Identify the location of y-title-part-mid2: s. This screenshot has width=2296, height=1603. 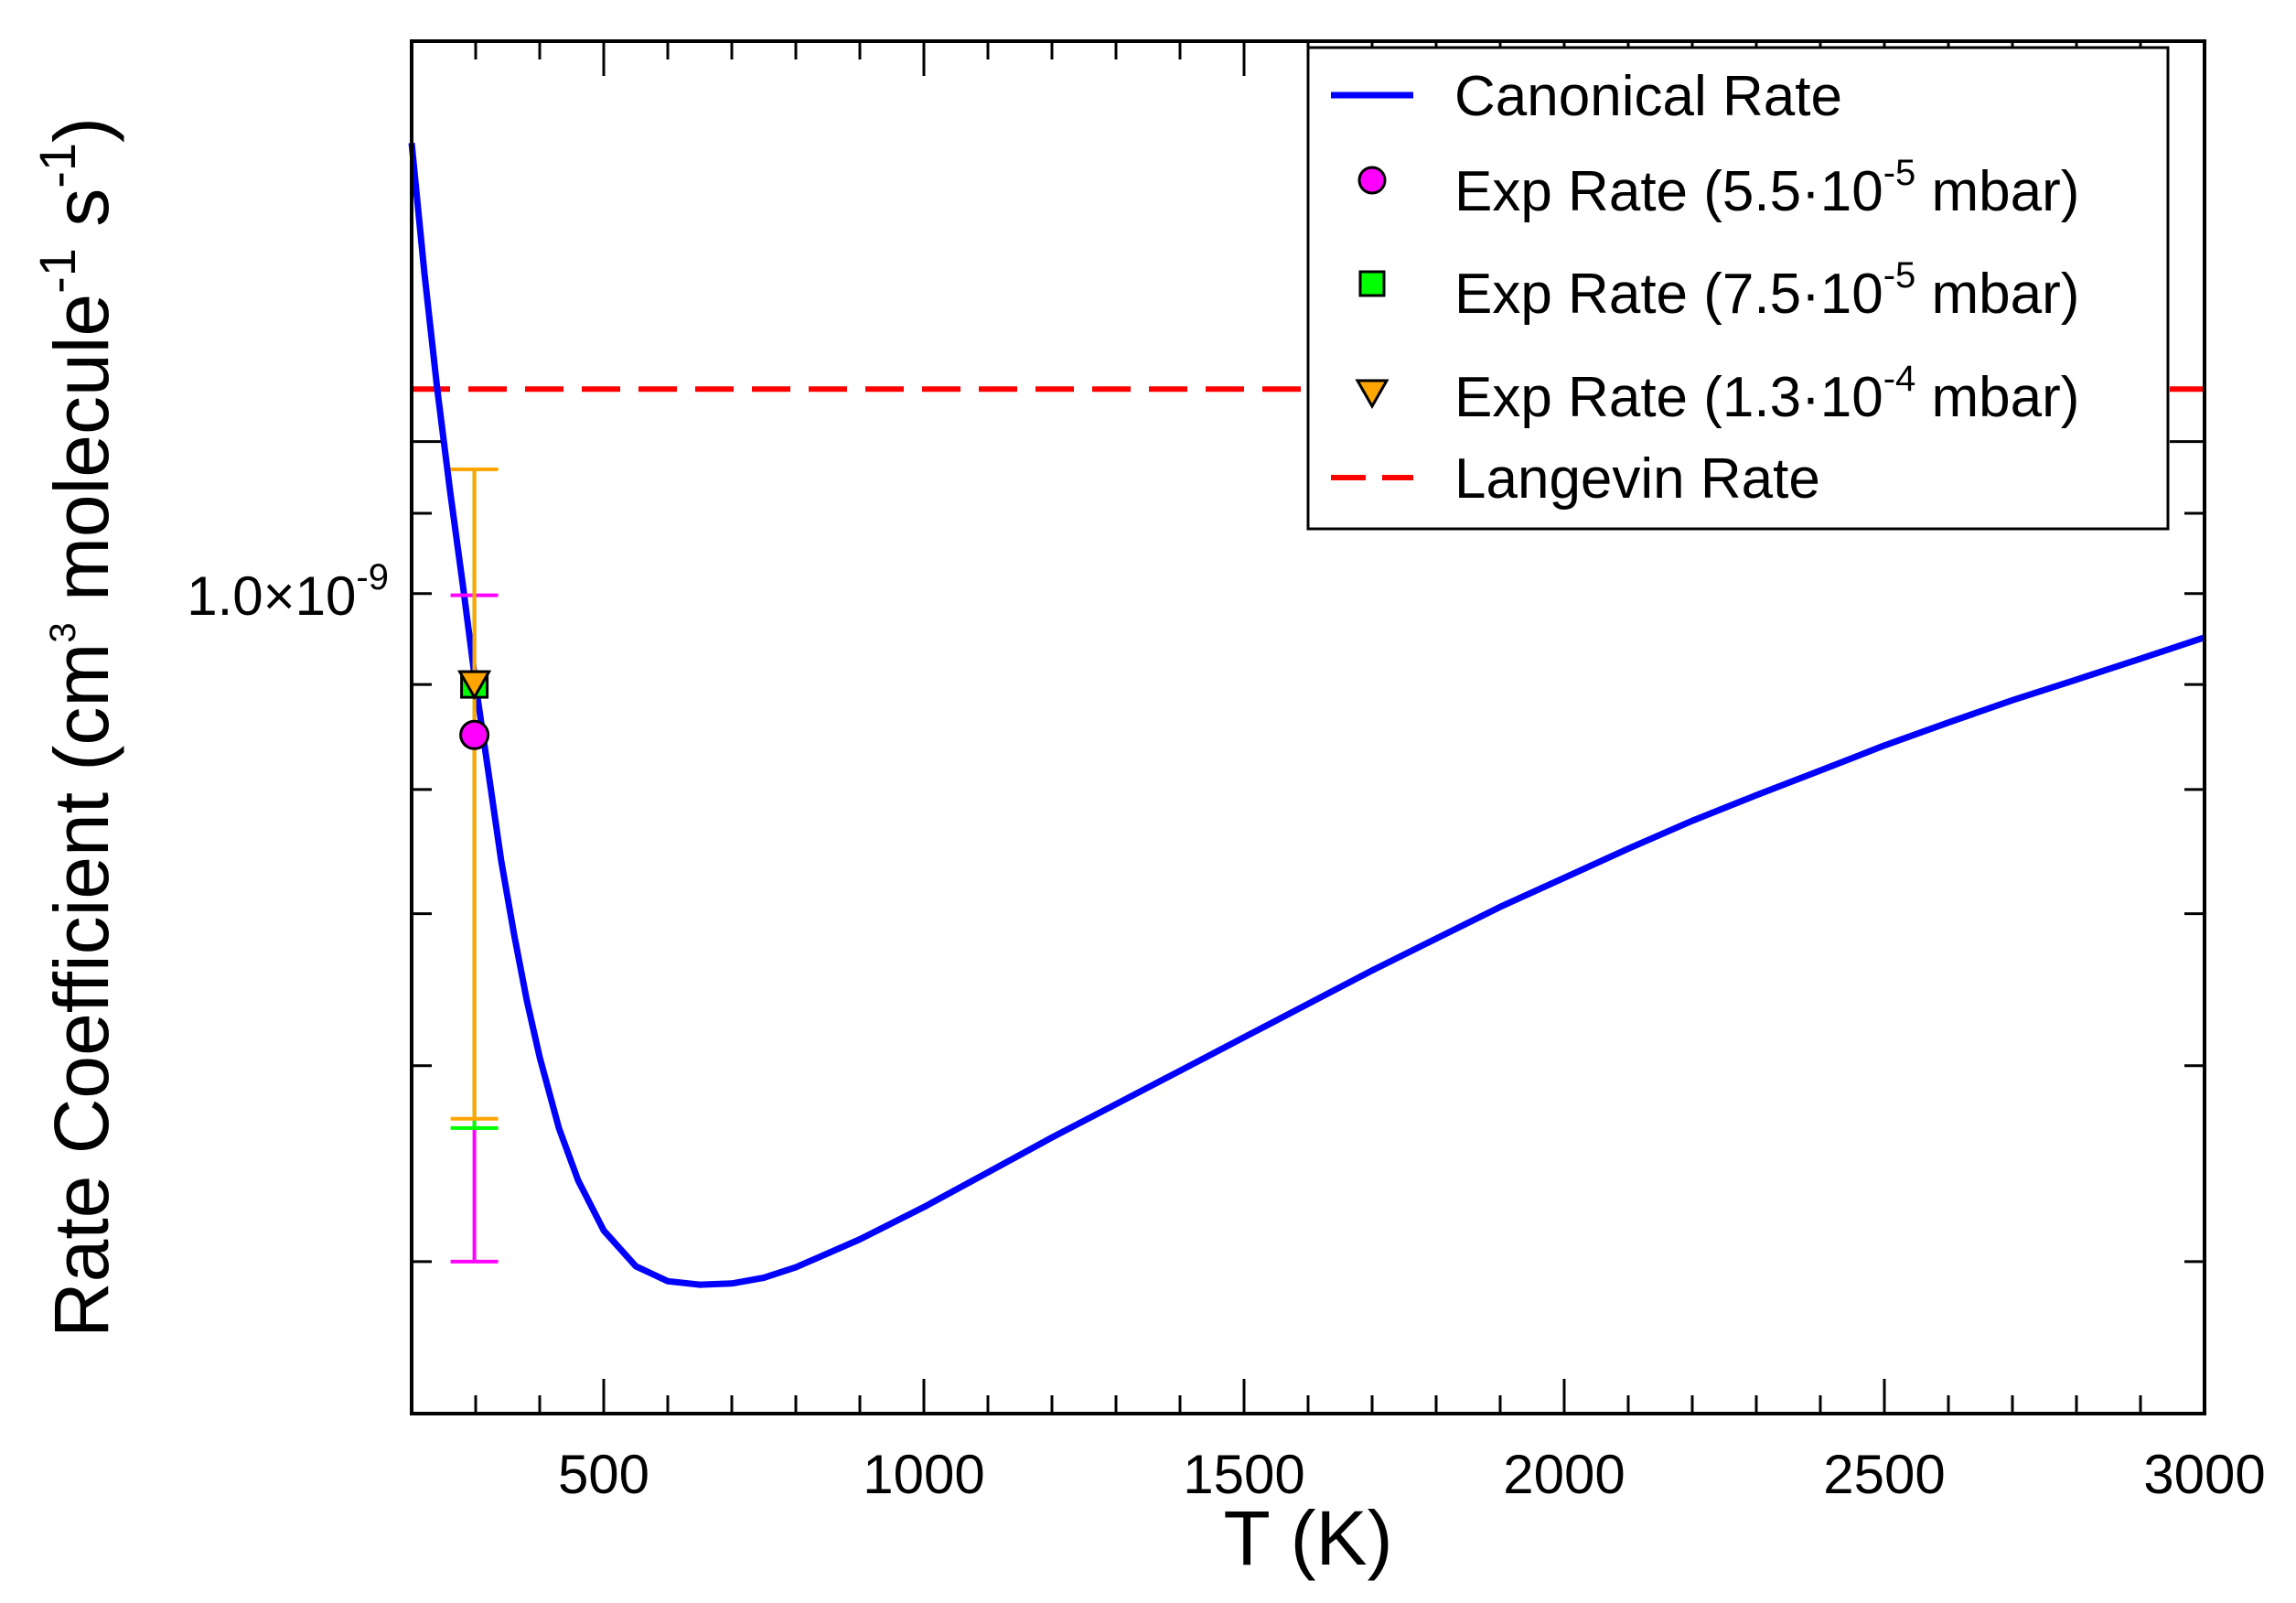
(81, 218).